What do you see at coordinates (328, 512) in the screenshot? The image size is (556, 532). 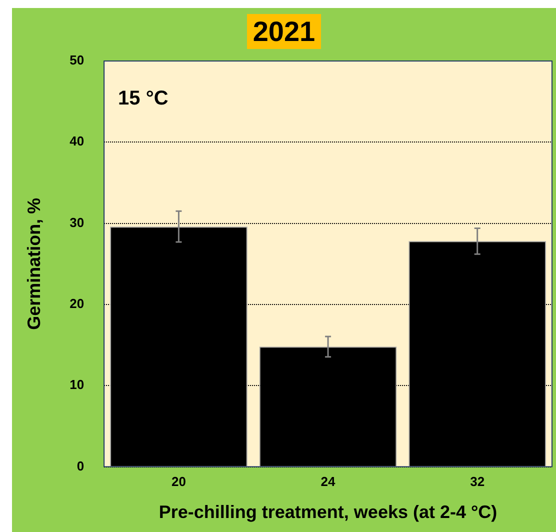 I see `x-axis-title: Pre-chilling treatment, weeks (at 2-4 °C)` at bounding box center [328, 512].